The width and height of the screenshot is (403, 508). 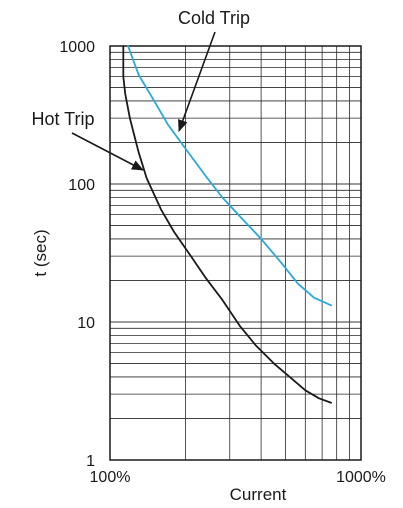 What do you see at coordinates (361, 477) in the screenshot?
I see `x-tick-label: 1000%` at bounding box center [361, 477].